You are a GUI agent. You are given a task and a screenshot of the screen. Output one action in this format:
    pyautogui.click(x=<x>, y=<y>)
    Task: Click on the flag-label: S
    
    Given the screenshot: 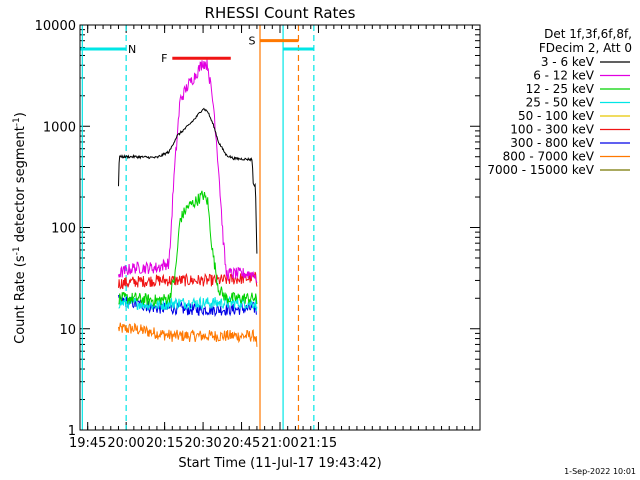 What is the action you would take?
    pyautogui.click(x=252, y=41)
    